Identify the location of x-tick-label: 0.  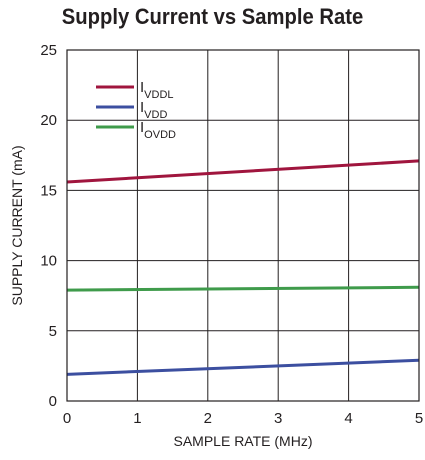
(67, 418).